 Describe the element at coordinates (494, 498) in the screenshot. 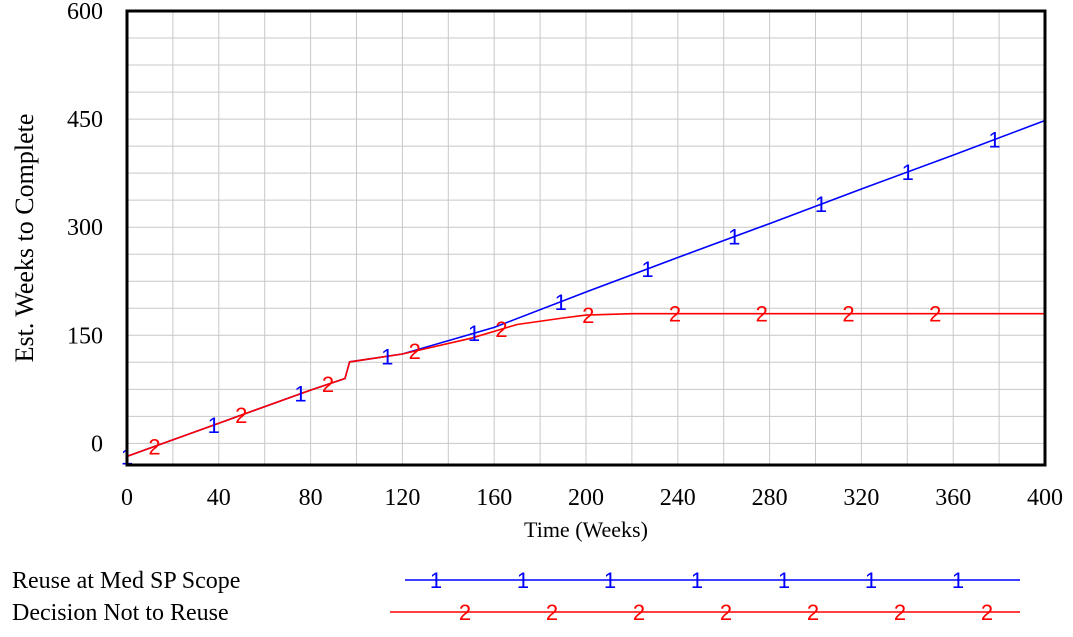

I see `x-tick-label: 160` at that location.